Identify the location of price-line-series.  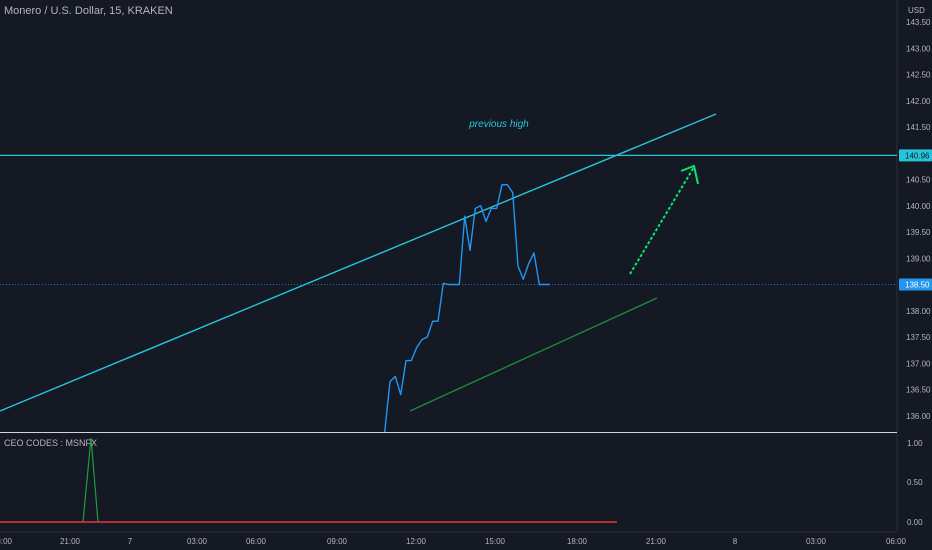
(467, 308).